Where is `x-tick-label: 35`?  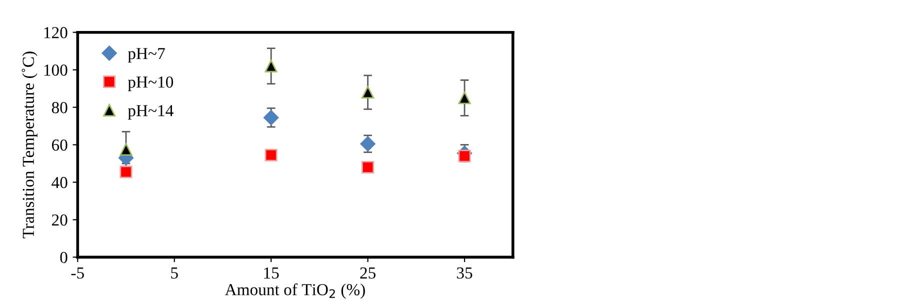 x-tick-label: 35 is located at coordinates (464, 273).